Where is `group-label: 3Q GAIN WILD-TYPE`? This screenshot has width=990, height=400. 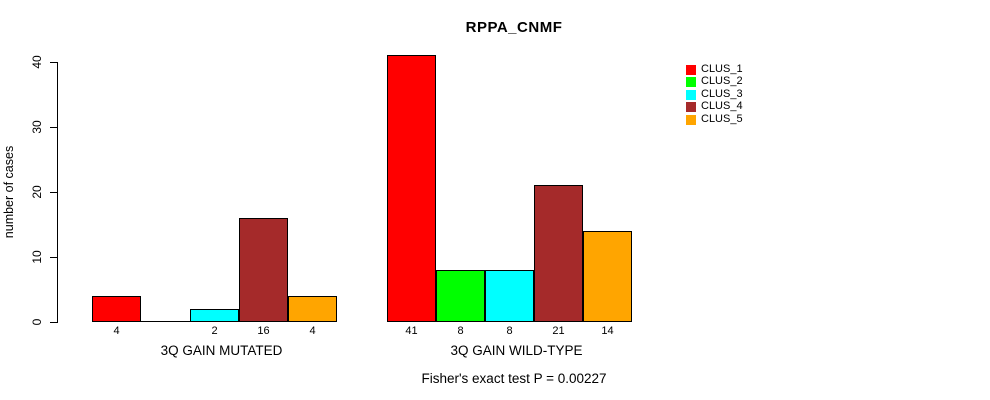 group-label: 3Q GAIN WILD-TYPE is located at coordinates (516, 350).